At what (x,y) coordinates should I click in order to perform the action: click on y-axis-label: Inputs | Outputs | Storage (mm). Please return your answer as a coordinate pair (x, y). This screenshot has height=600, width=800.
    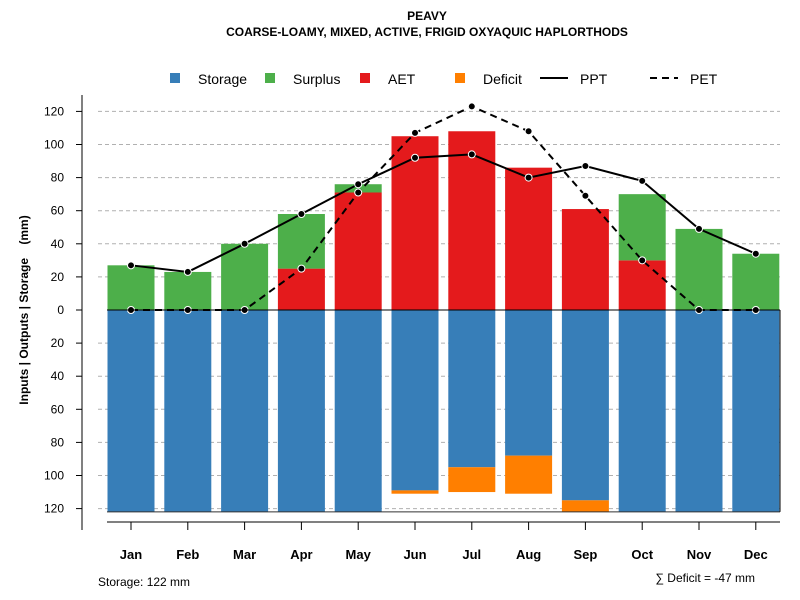
    Looking at the image, I should click on (24, 309).